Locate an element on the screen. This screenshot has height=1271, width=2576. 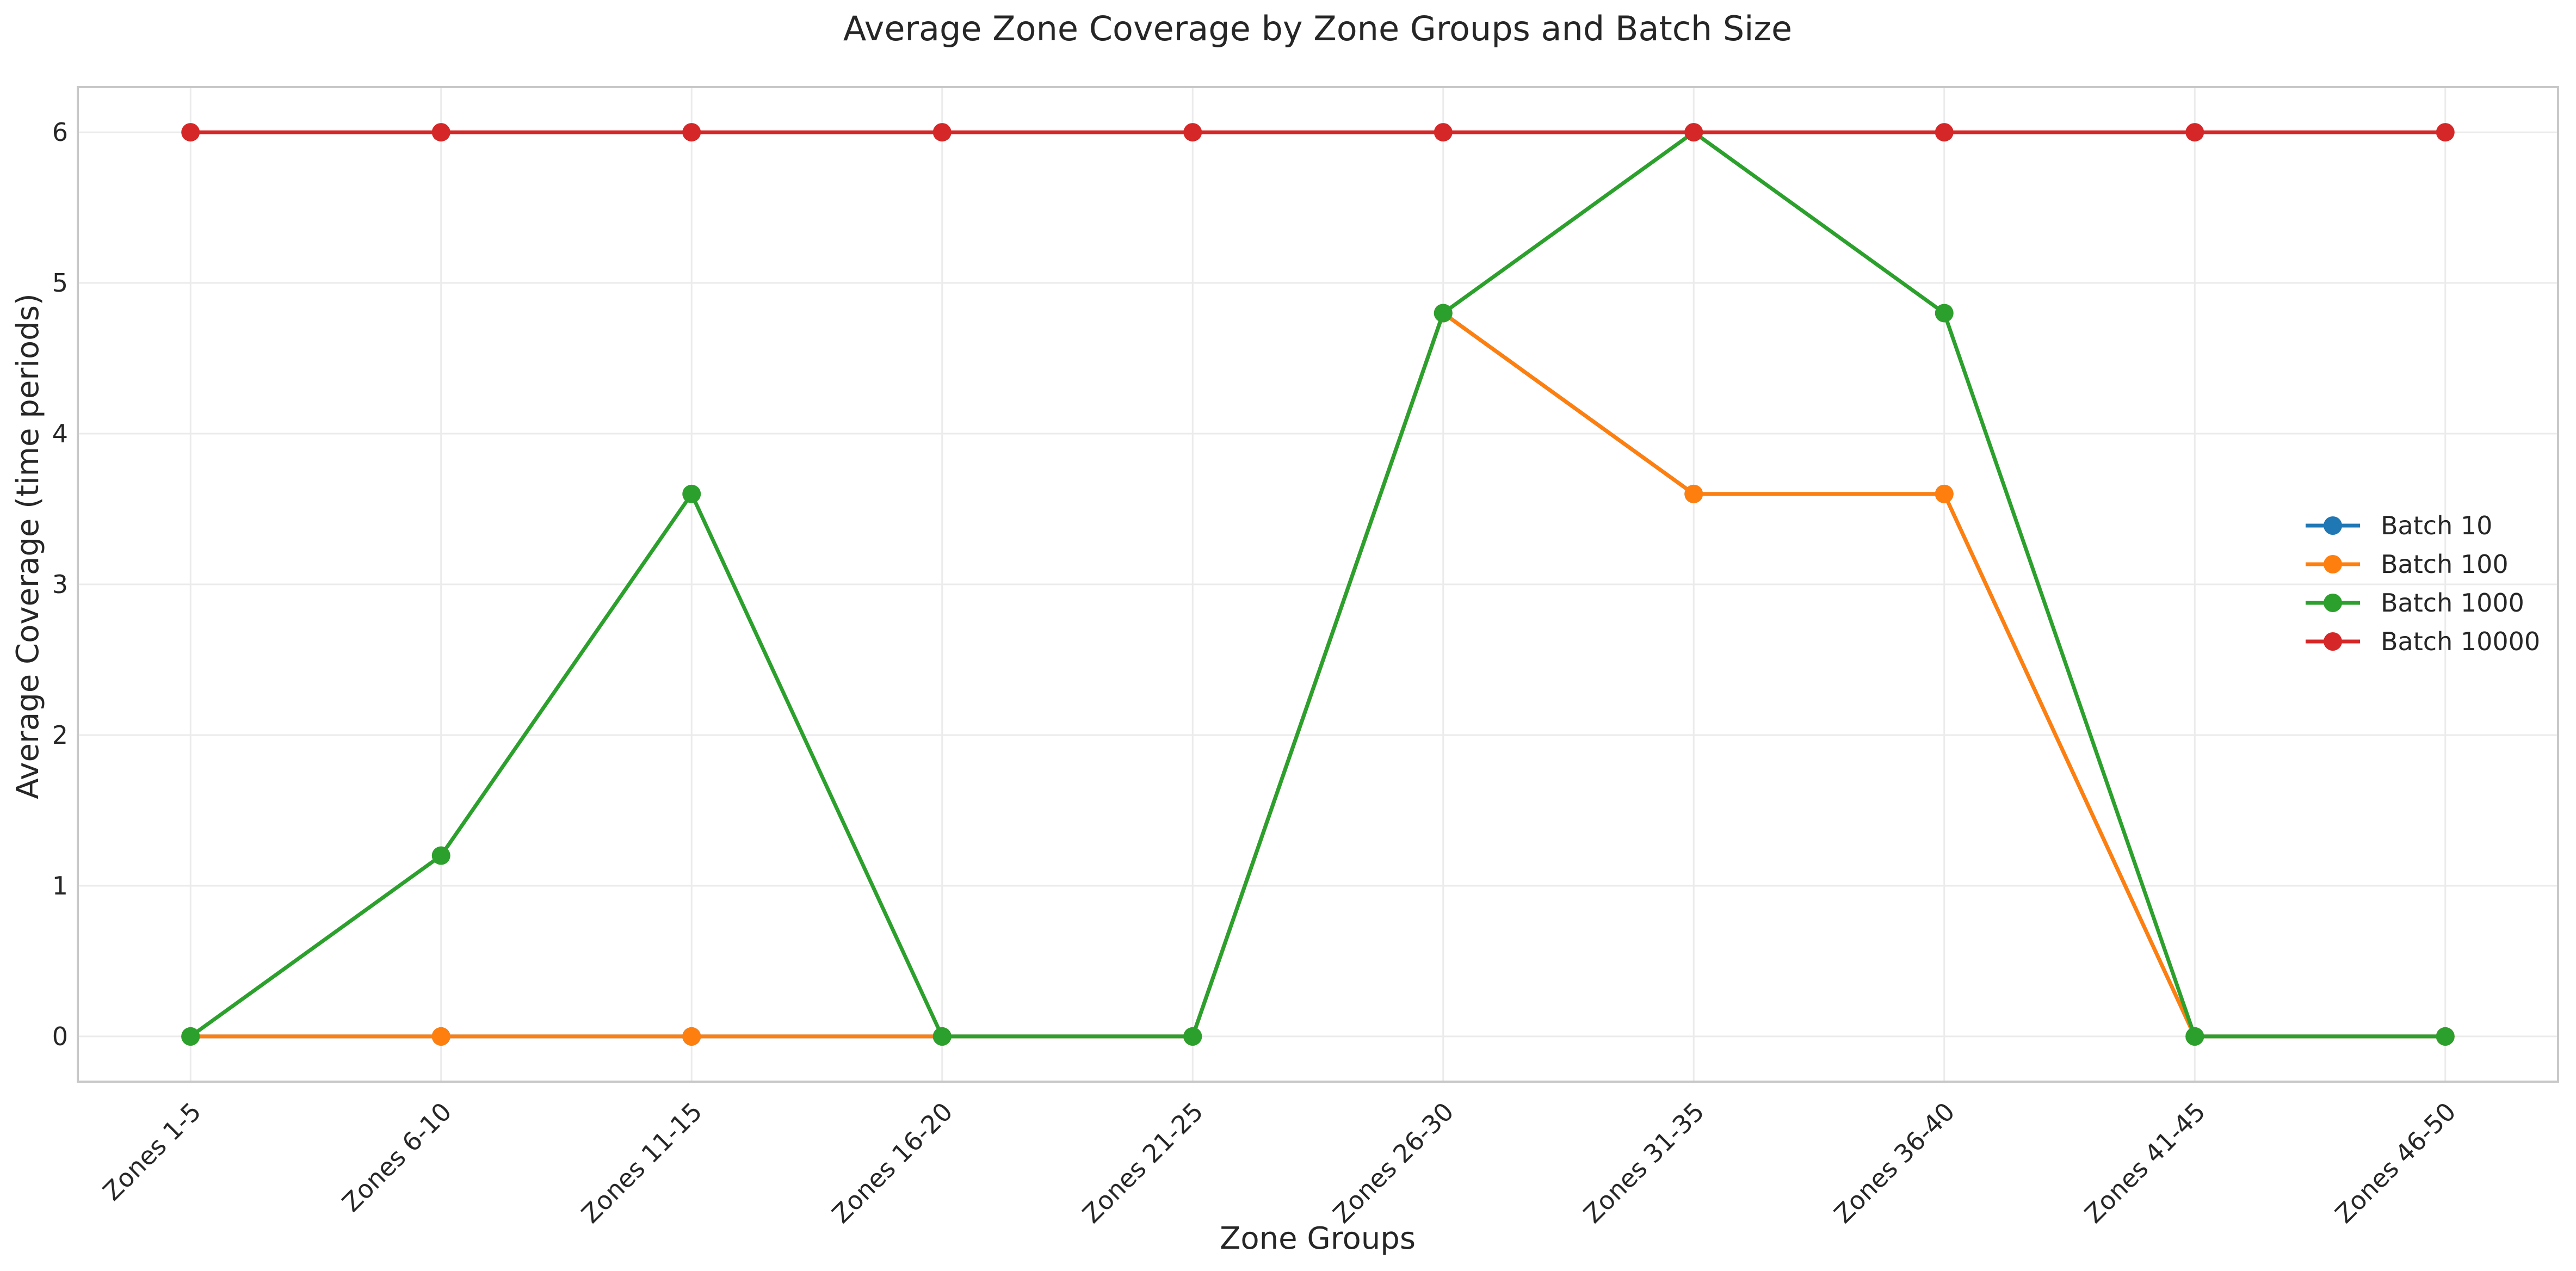
y-tick-label: 1 is located at coordinates (60, 885).